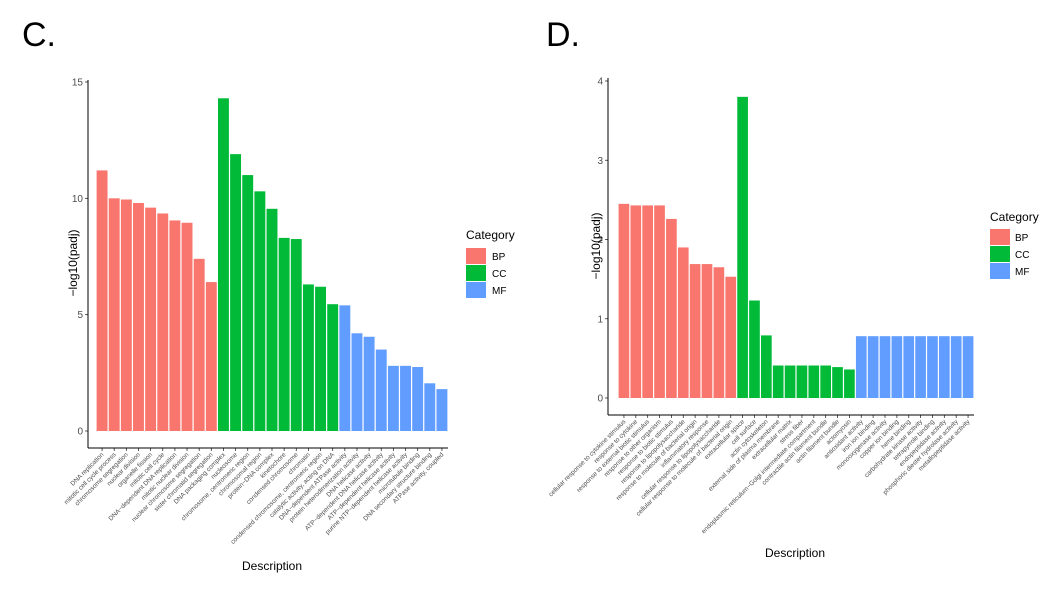  What do you see at coordinates (78, 199) in the screenshot?
I see `panel-c-y-tick-label: 10` at bounding box center [78, 199].